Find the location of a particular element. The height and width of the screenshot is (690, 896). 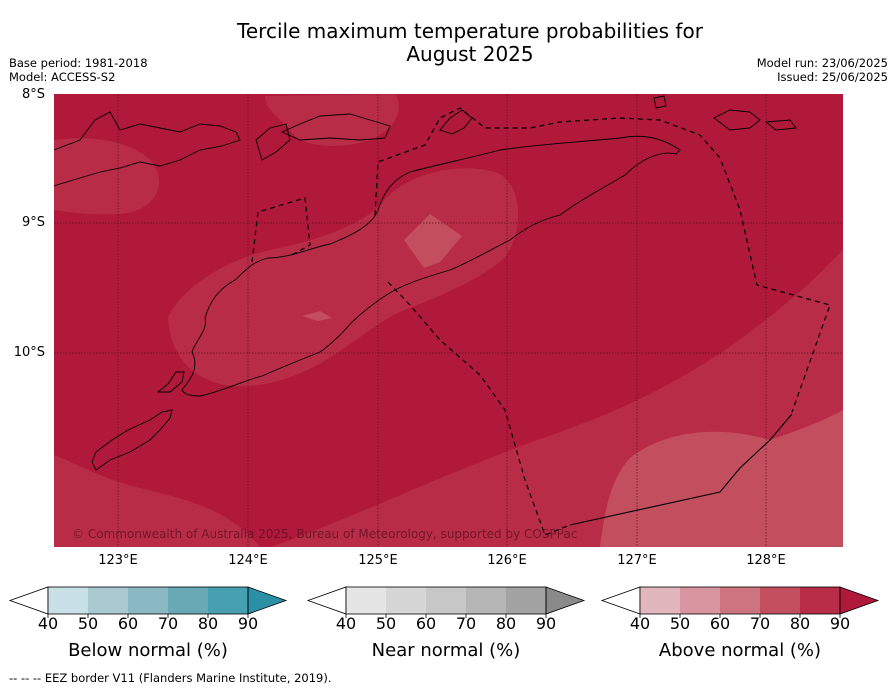

north-islands-coastline is located at coordinates (147, 149).